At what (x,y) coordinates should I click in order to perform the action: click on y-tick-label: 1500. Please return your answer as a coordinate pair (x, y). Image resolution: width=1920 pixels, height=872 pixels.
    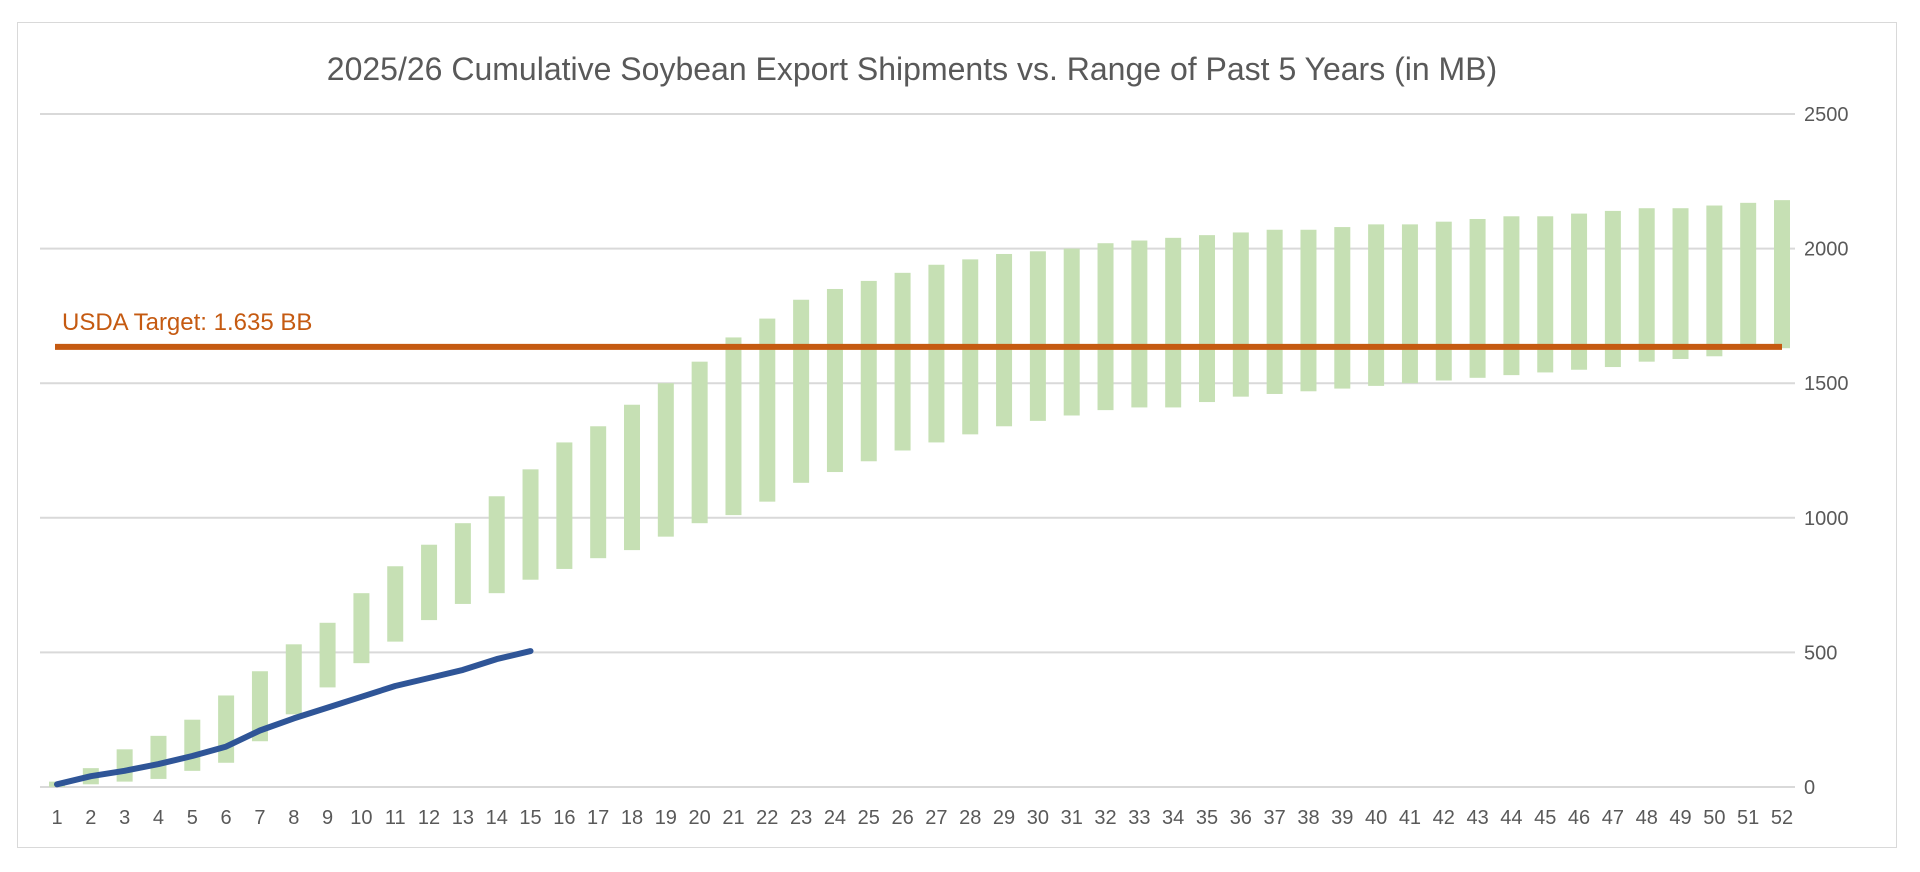
    Looking at the image, I should click on (1826, 384).